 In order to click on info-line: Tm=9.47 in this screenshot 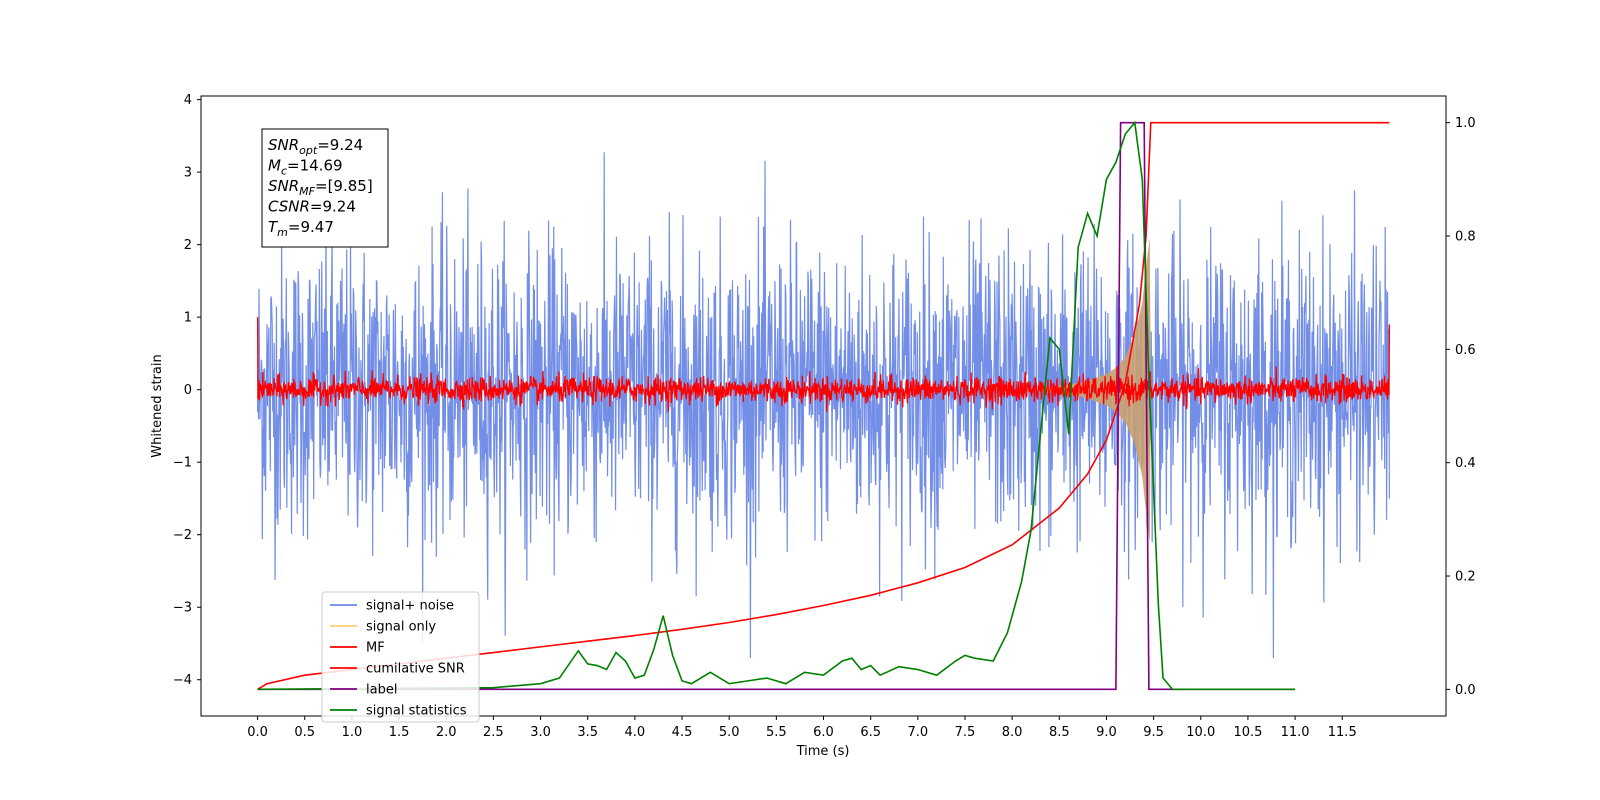, I will do `click(301, 228)`.